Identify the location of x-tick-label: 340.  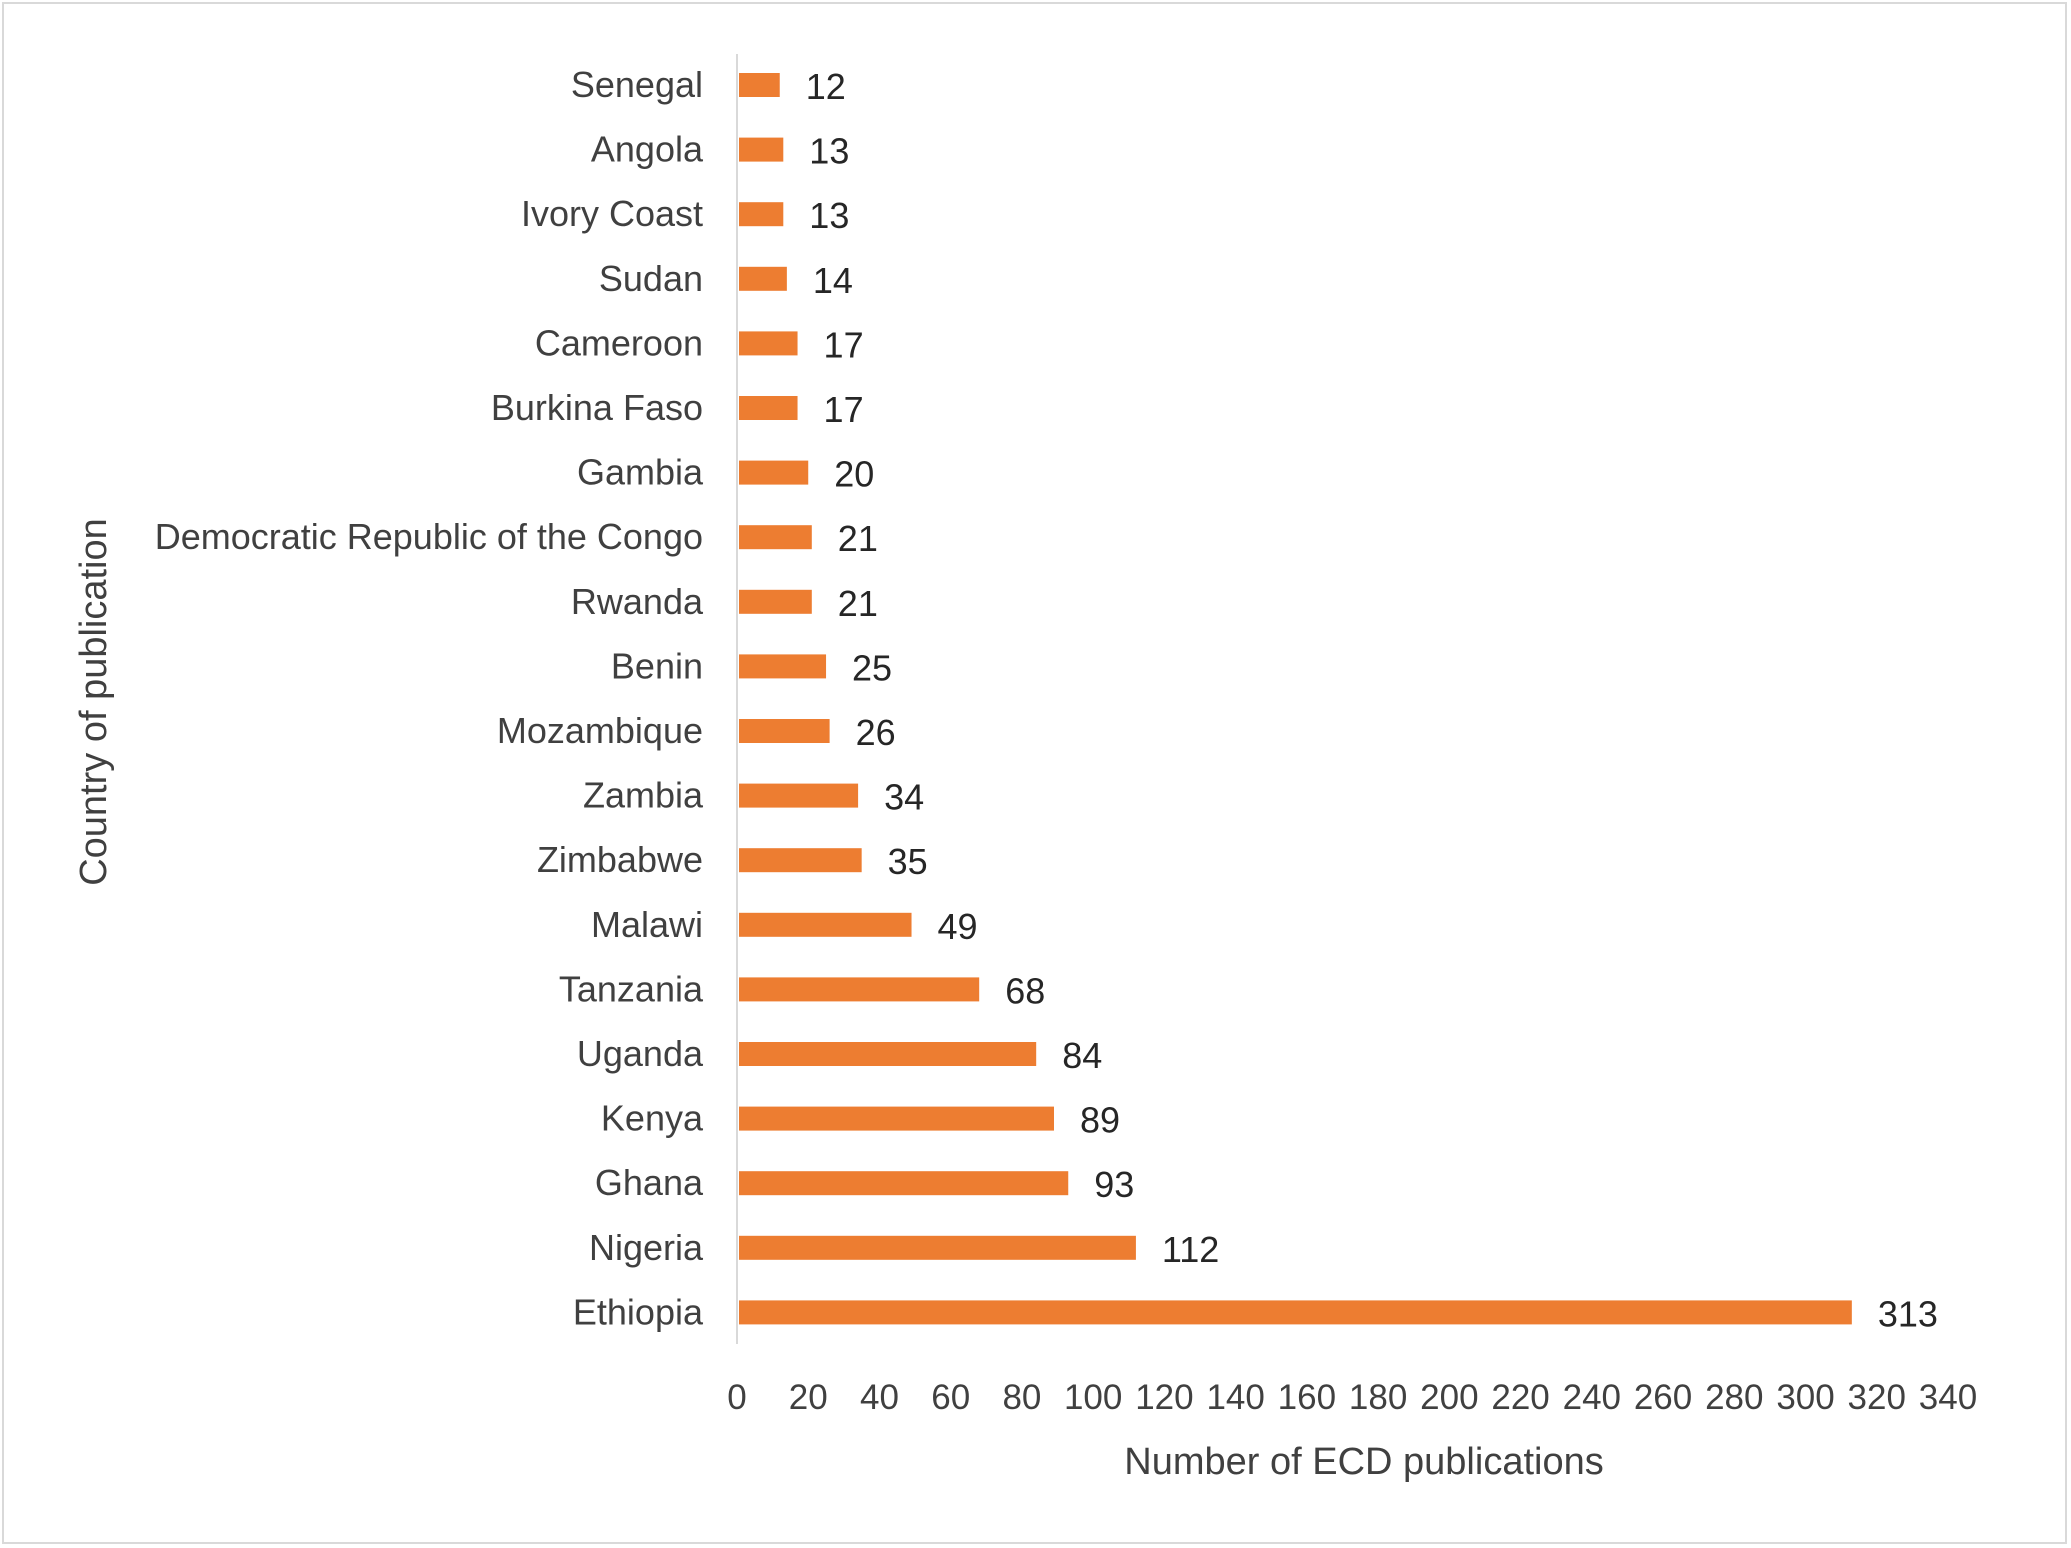
(1948, 1397).